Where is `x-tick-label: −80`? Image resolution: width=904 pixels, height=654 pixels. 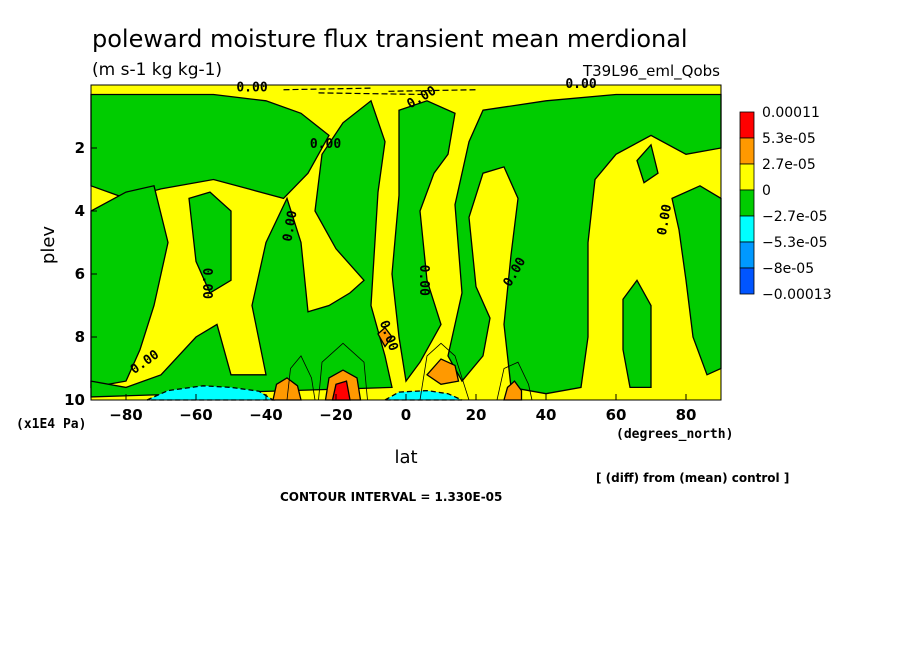 x-tick-label: −80 is located at coordinates (125, 415).